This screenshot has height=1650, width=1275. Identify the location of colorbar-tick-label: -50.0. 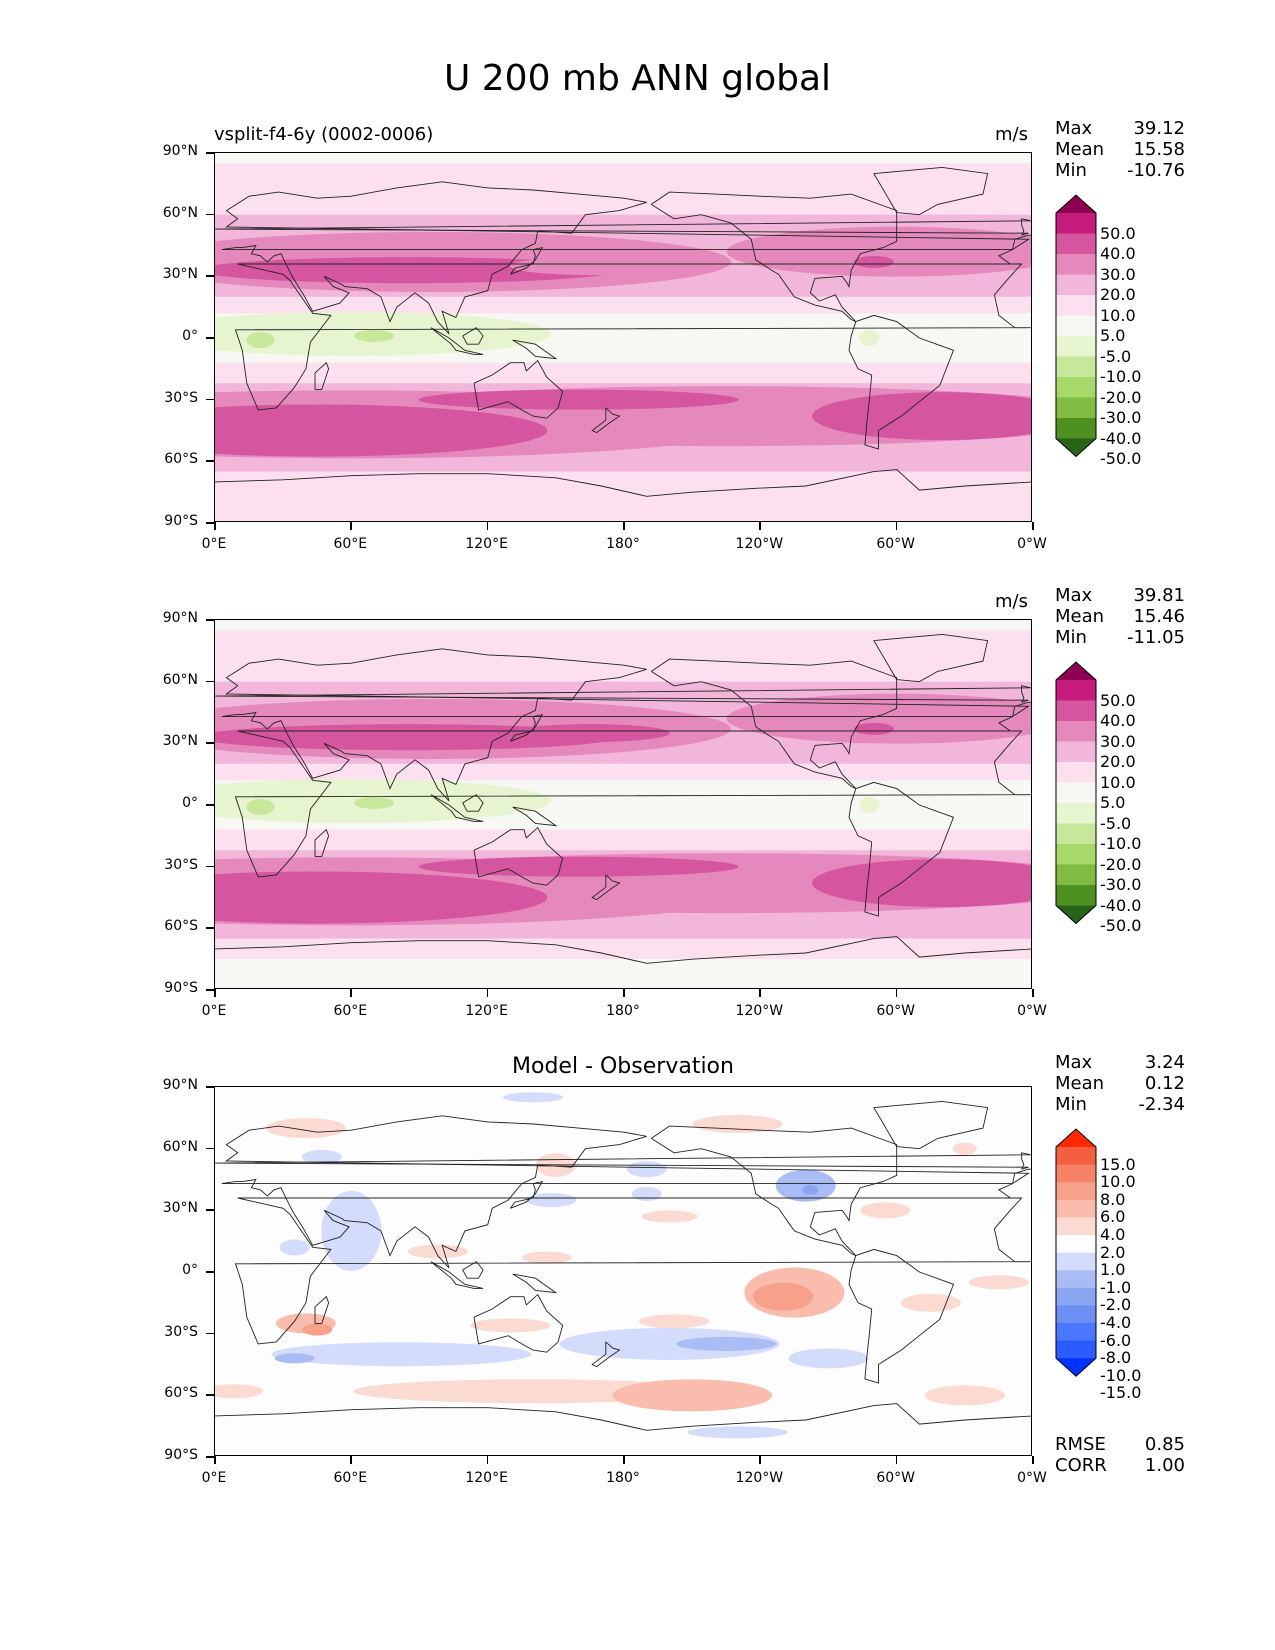
(1121, 458).